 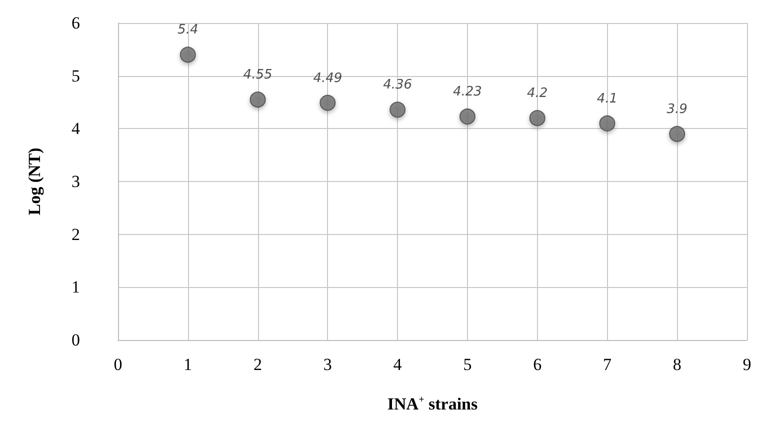 What do you see at coordinates (76, 76) in the screenshot?
I see `y-tick-label: 5` at bounding box center [76, 76].